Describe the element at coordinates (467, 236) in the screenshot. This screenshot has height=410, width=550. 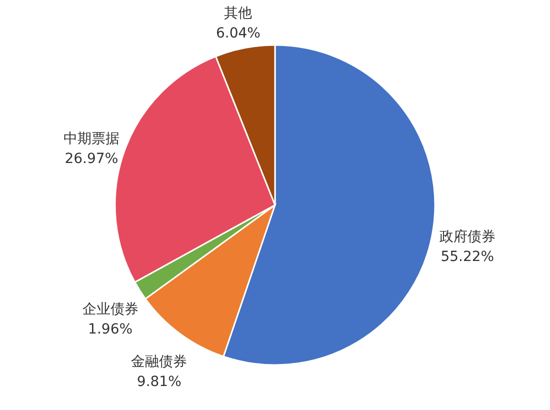
I see `slice-label: 政府债券` at that location.